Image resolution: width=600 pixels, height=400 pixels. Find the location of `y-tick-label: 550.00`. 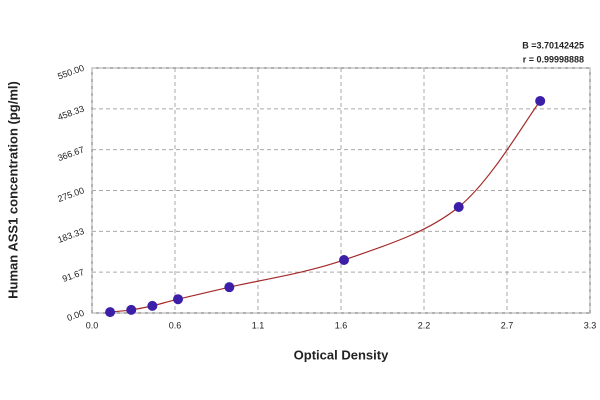

y-tick-label: 550.00 is located at coordinates (70, 72).